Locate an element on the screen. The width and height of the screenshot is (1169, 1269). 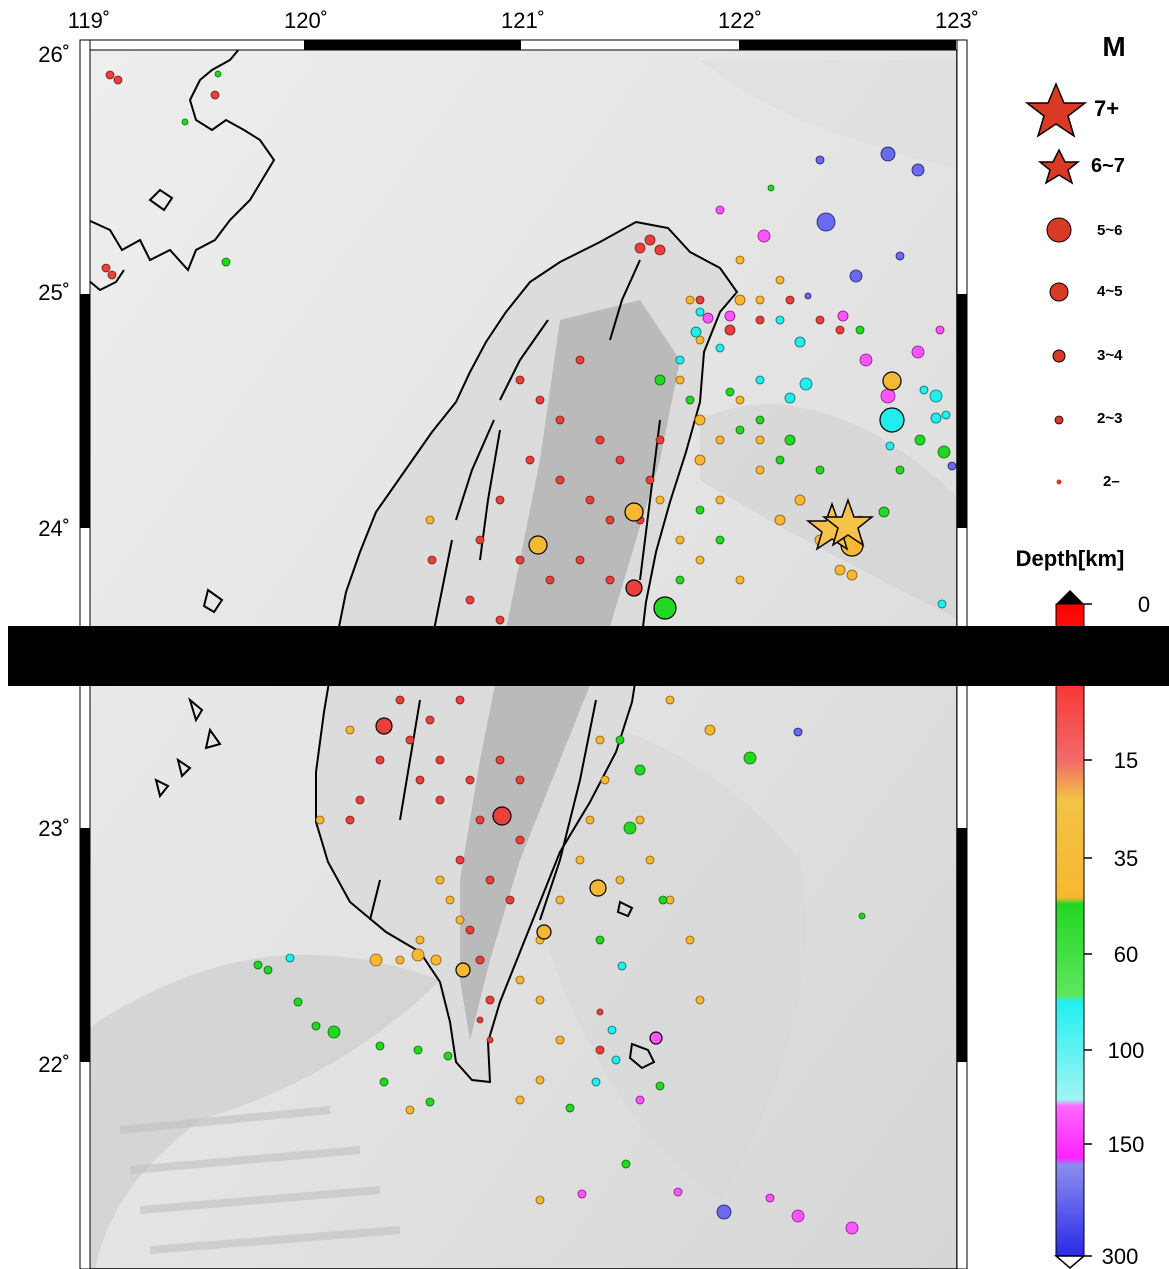
lat-tick-24: 24˚ is located at coordinates (54, 528).